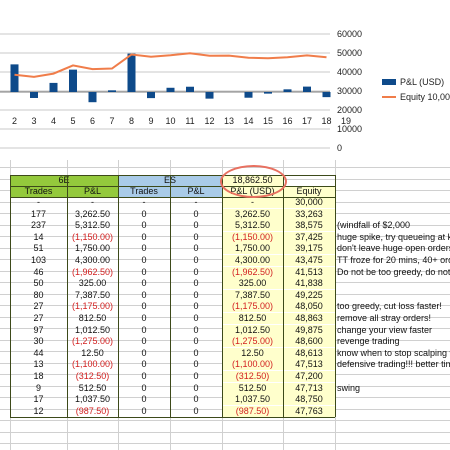  I want to click on row-note: swing, so click(349, 388).